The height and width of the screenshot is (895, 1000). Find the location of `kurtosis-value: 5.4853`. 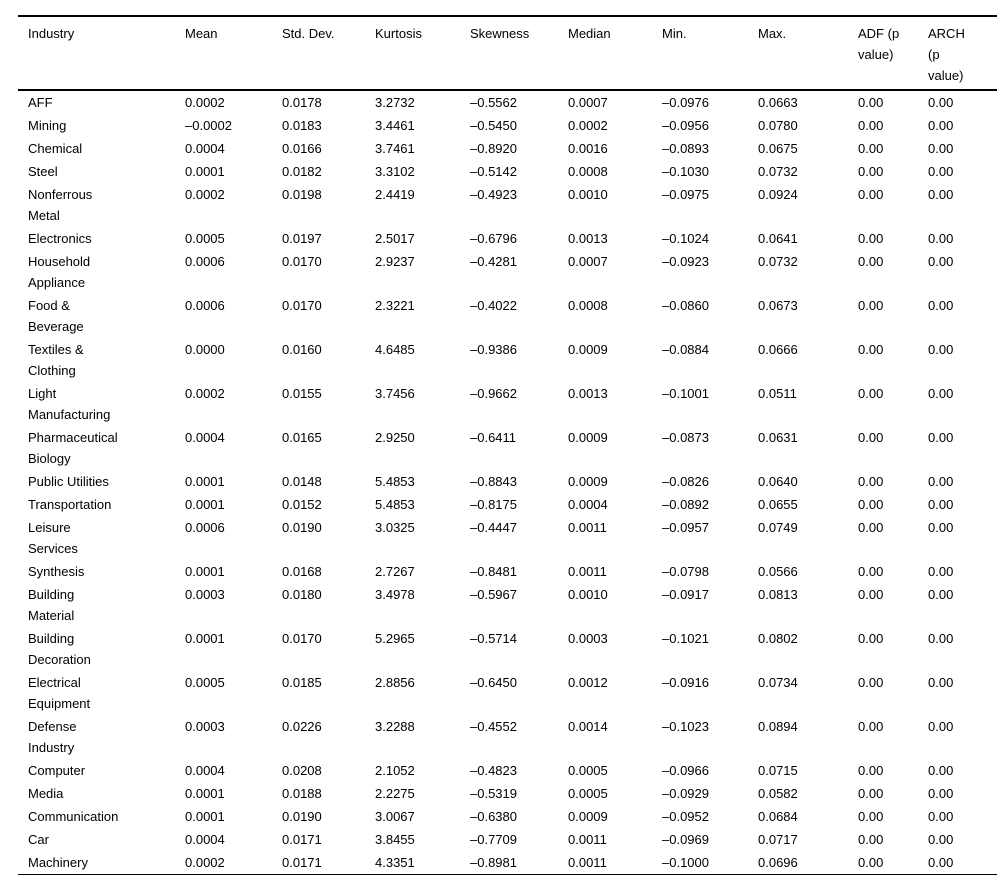

kurtosis-value: 5.4853 is located at coordinates (395, 504).